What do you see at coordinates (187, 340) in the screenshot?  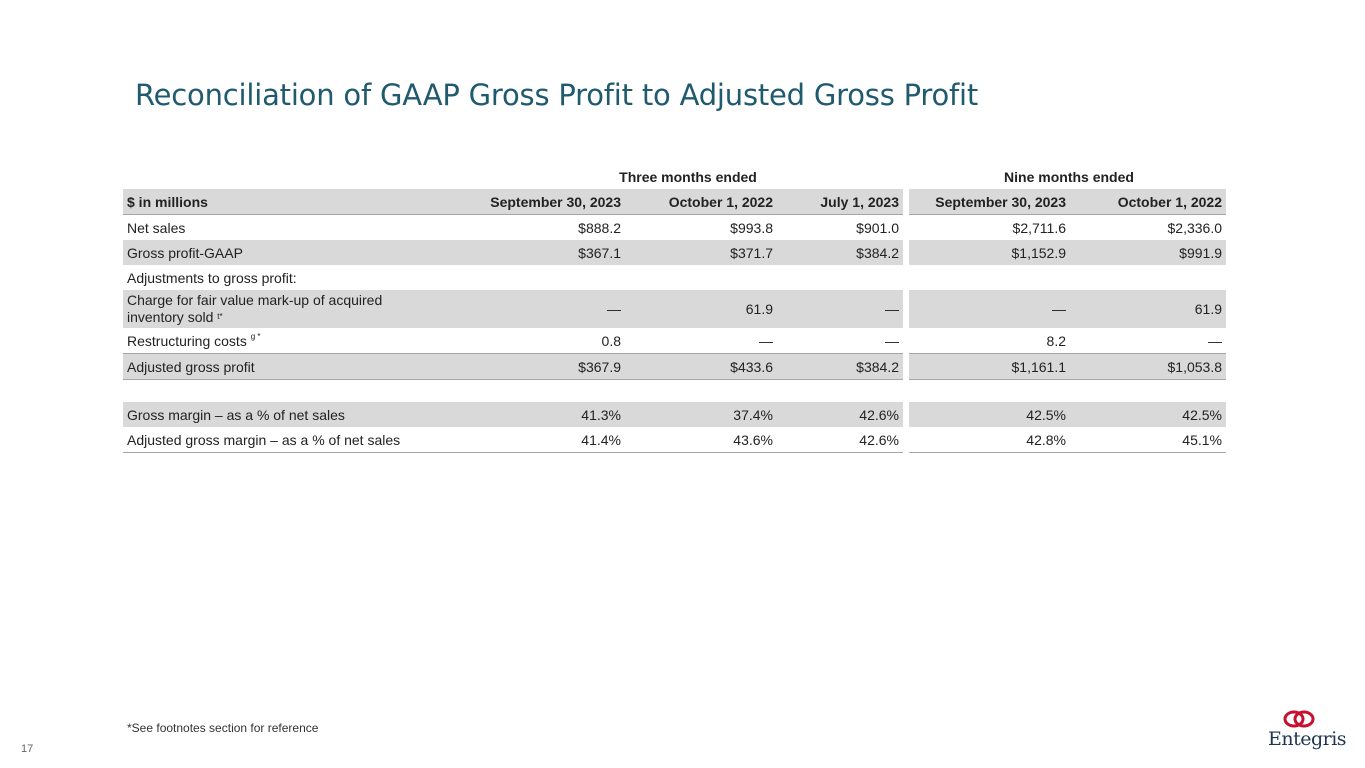 I see `row-label-text: Restructuring costs` at bounding box center [187, 340].